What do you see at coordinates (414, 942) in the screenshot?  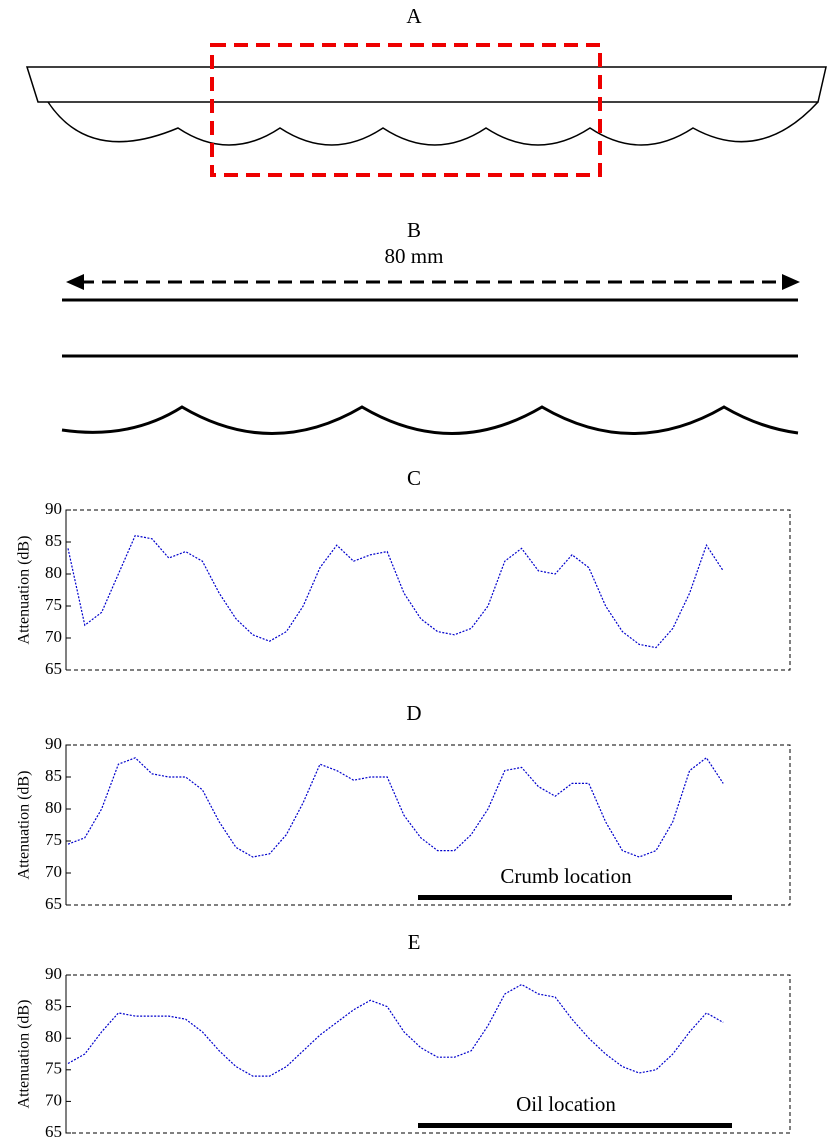 I see `chart-title: E` at bounding box center [414, 942].